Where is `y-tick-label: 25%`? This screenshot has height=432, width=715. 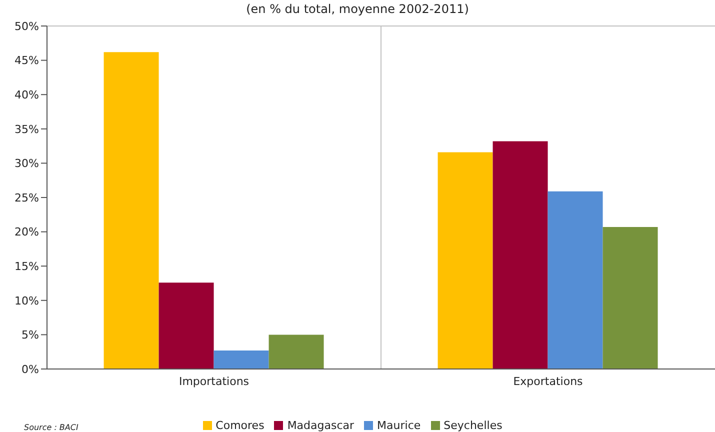 y-tick-label: 25% is located at coordinates (26, 197).